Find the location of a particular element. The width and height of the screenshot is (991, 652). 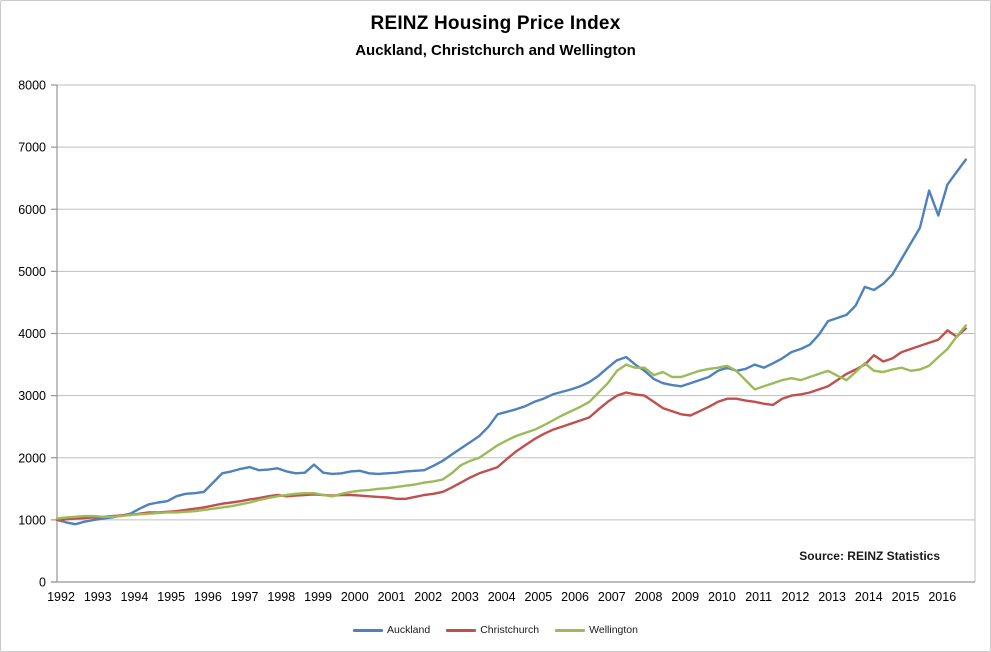

x-tick-label-1993: 1993 is located at coordinates (98, 597).